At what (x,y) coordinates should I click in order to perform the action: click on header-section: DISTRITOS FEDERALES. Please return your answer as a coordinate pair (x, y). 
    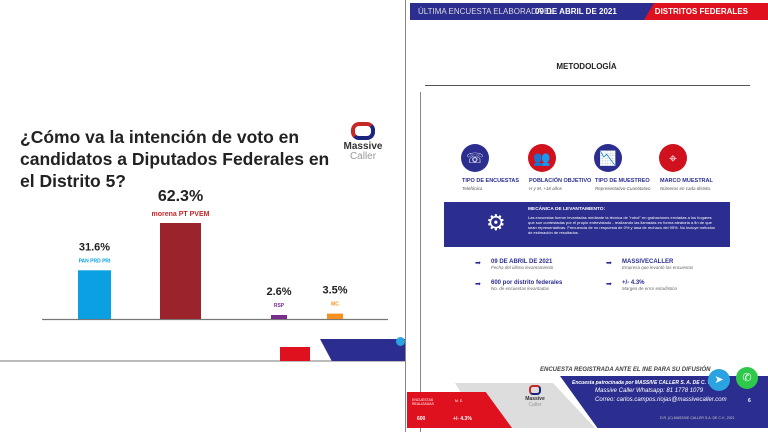
    Looking at the image, I should click on (701, 11).